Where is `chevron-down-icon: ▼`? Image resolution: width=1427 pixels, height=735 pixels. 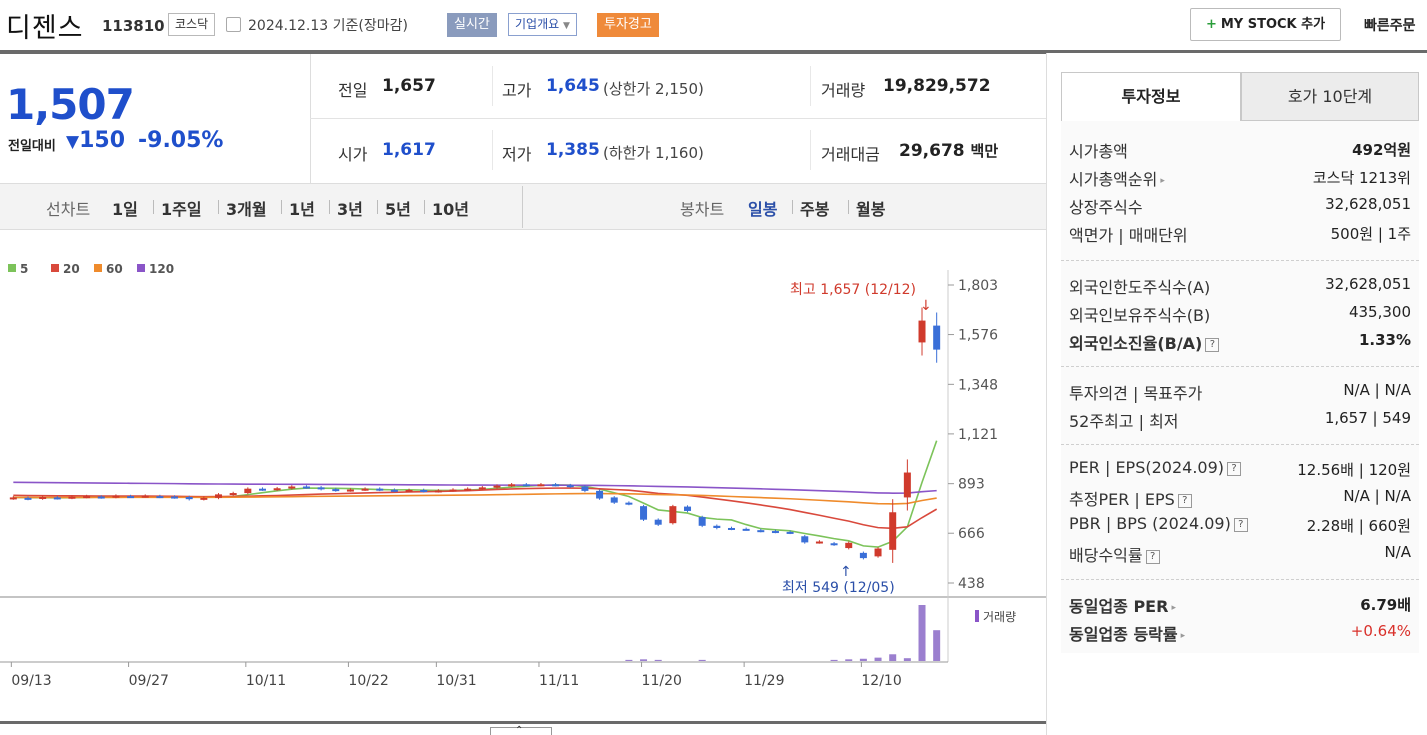 chevron-down-icon: ▼ is located at coordinates (566, 26).